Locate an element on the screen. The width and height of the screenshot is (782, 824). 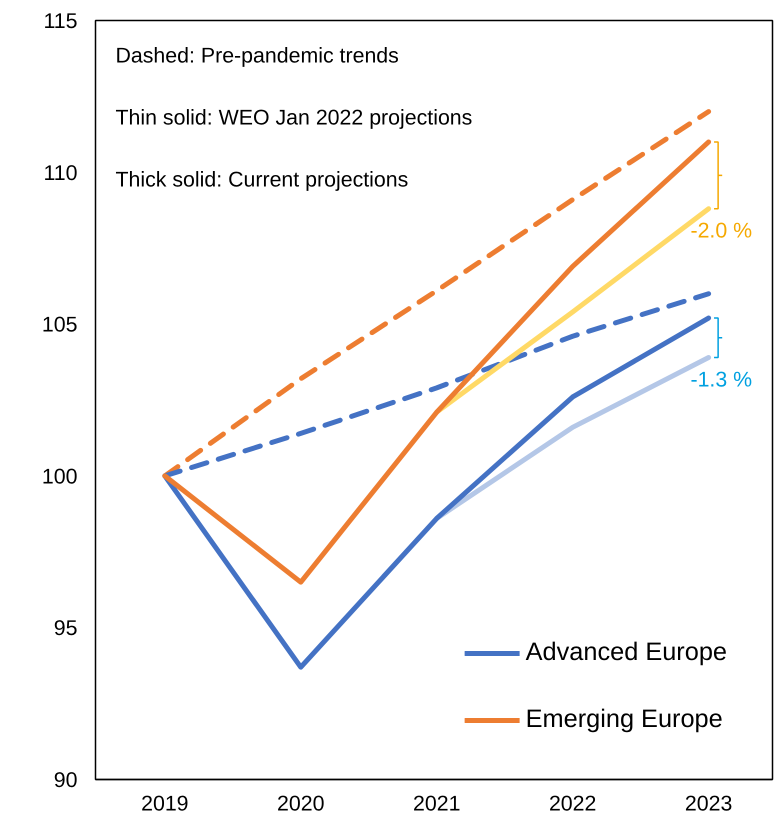
y-tick-label: 100 is located at coordinates (60, 476).